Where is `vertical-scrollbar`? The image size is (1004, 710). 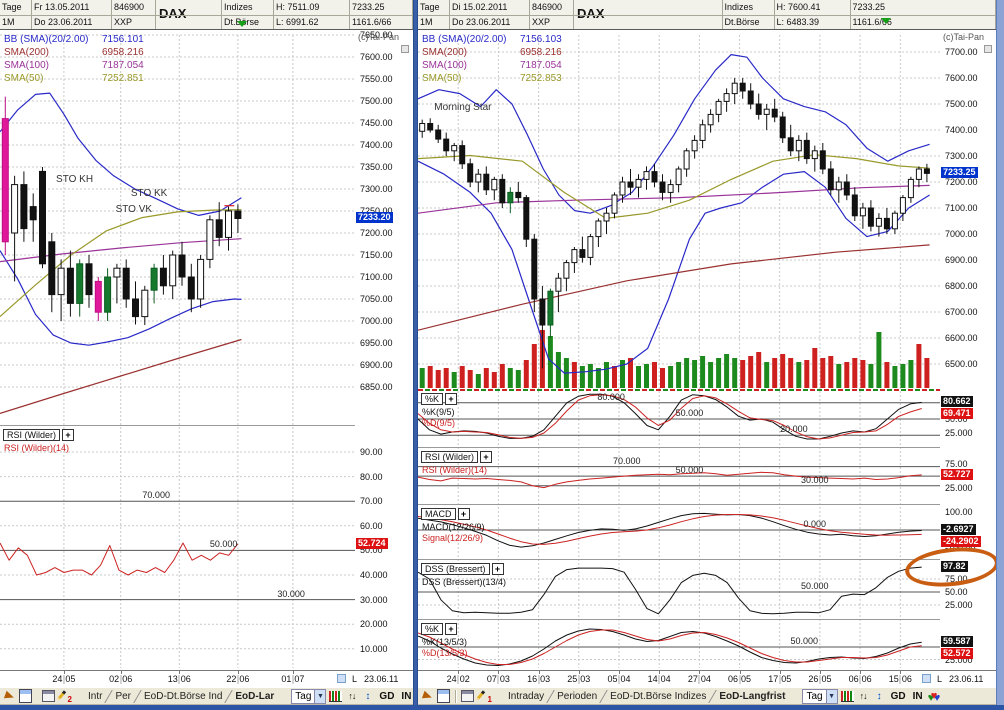 vertical-scrollbar is located at coordinates (1000, 352).